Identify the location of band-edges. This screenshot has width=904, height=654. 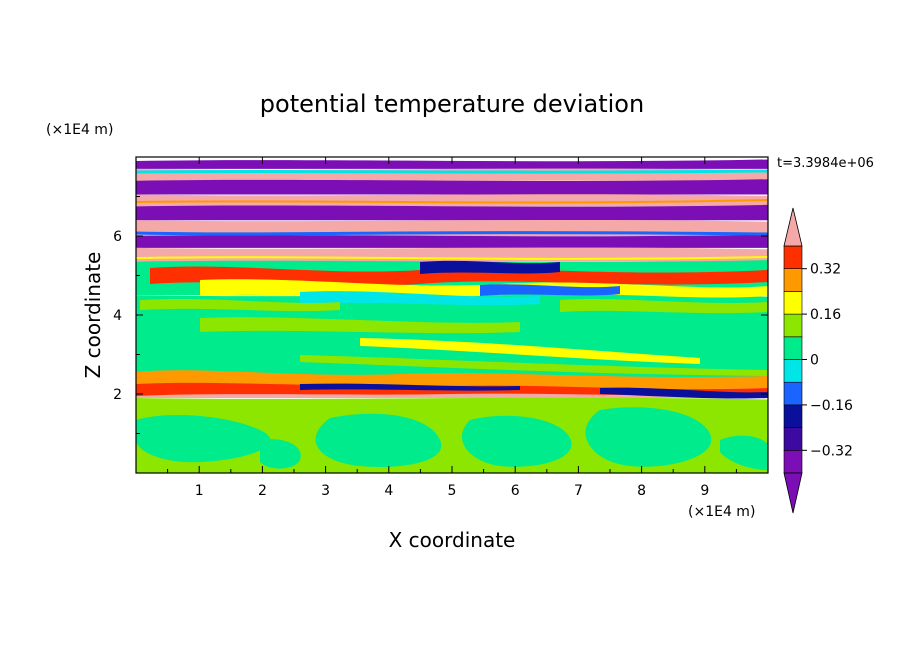
(452, 214).